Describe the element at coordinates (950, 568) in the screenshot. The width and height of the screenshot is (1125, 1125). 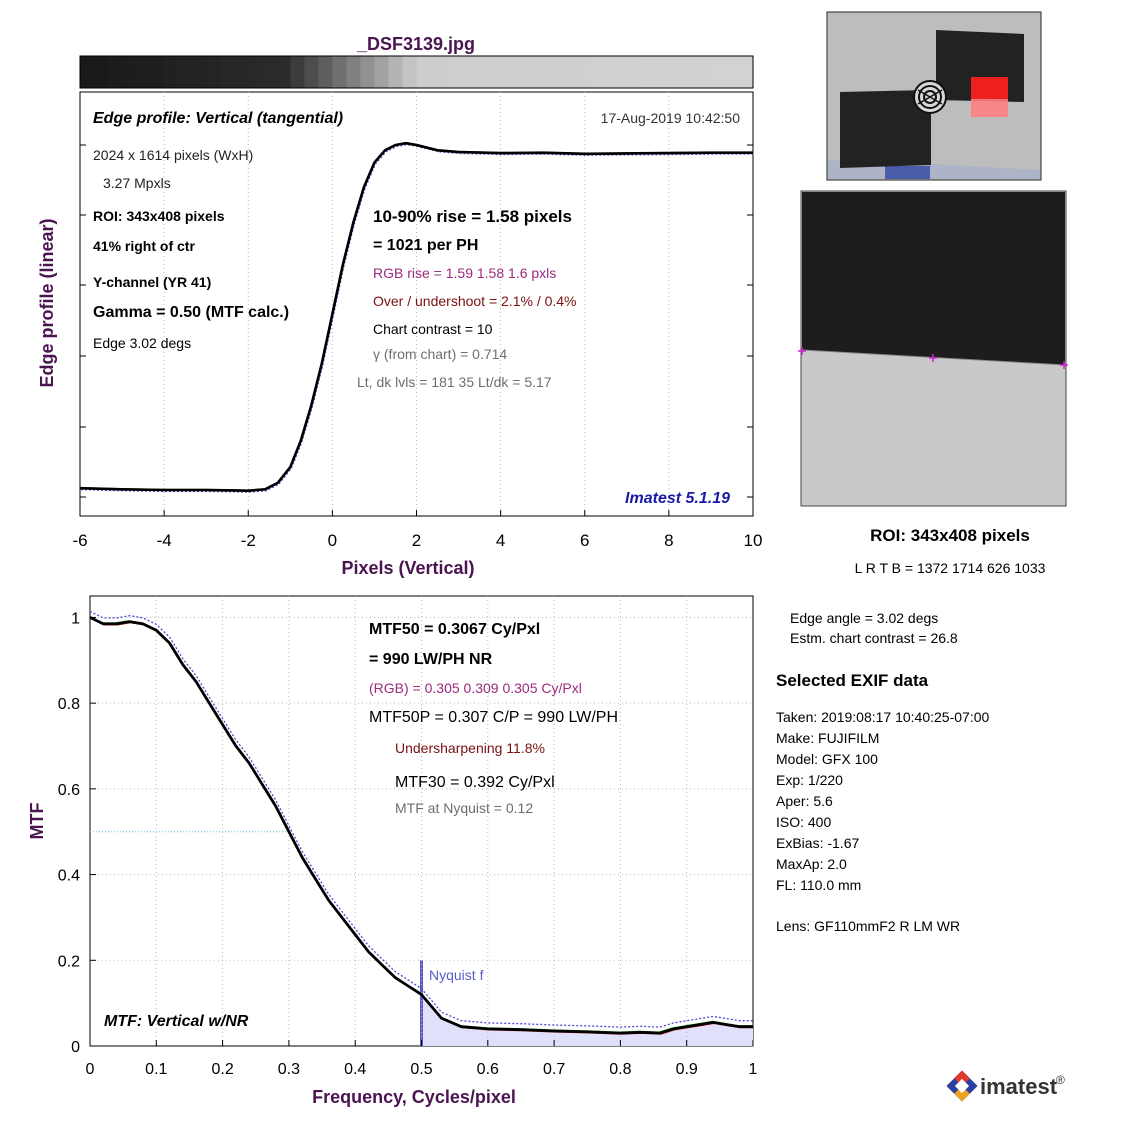
I see `roi-lrtb: L R T B = 1372 1714 626 1033` at that location.